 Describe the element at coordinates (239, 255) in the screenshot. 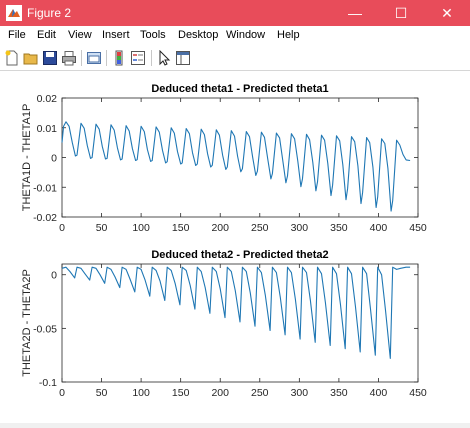

I see `chart-title: Deduced theta2 - Predicted theta2` at that location.